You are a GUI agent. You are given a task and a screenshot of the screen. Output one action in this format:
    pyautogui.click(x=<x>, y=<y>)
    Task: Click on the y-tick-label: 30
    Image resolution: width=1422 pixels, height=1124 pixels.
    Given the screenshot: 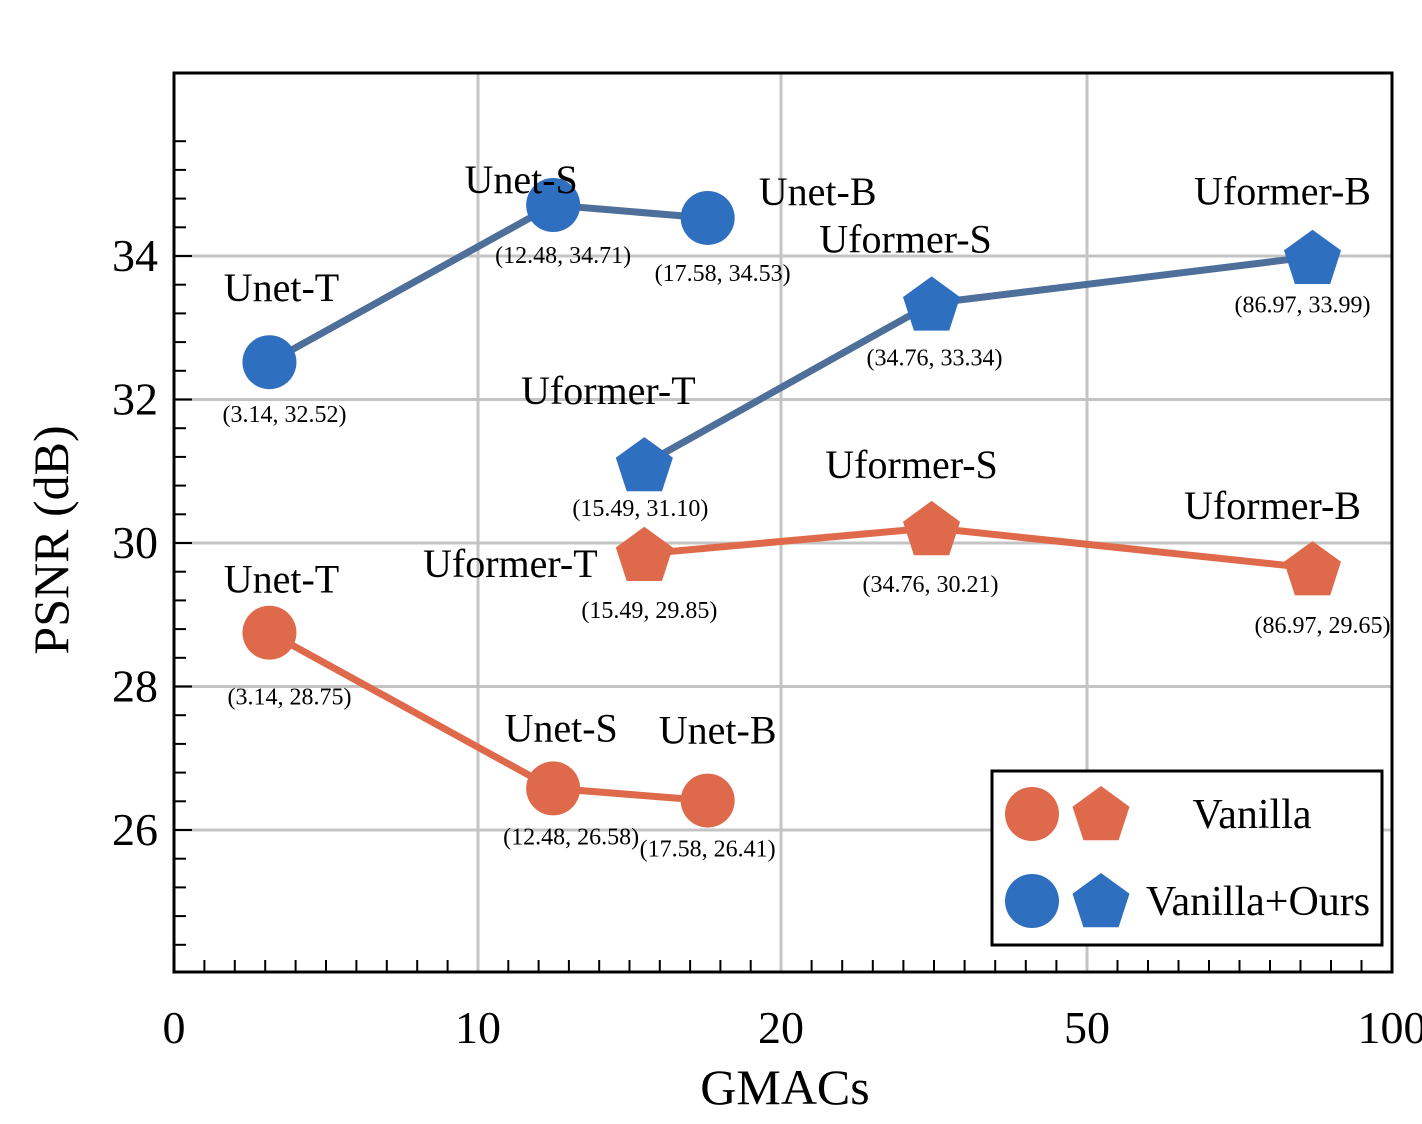 What is the action you would take?
    pyautogui.click(x=135, y=542)
    